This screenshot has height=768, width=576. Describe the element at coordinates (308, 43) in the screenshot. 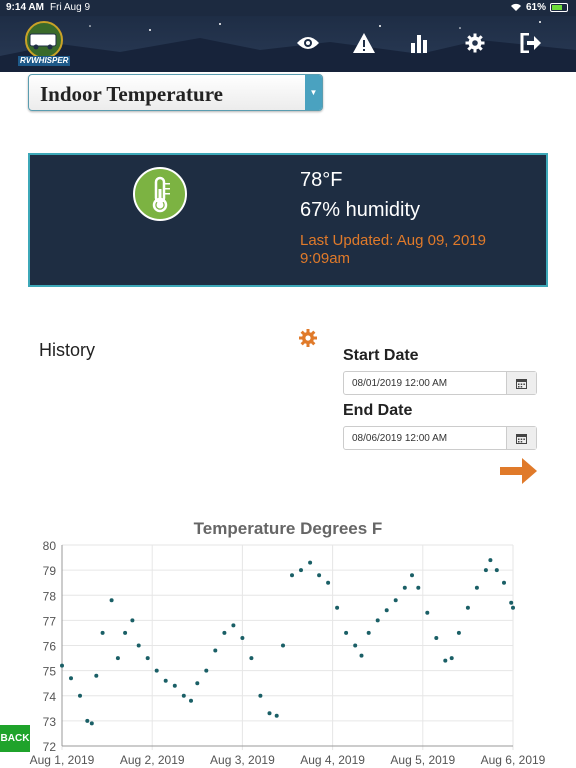

I see `eye-icon` at that location.